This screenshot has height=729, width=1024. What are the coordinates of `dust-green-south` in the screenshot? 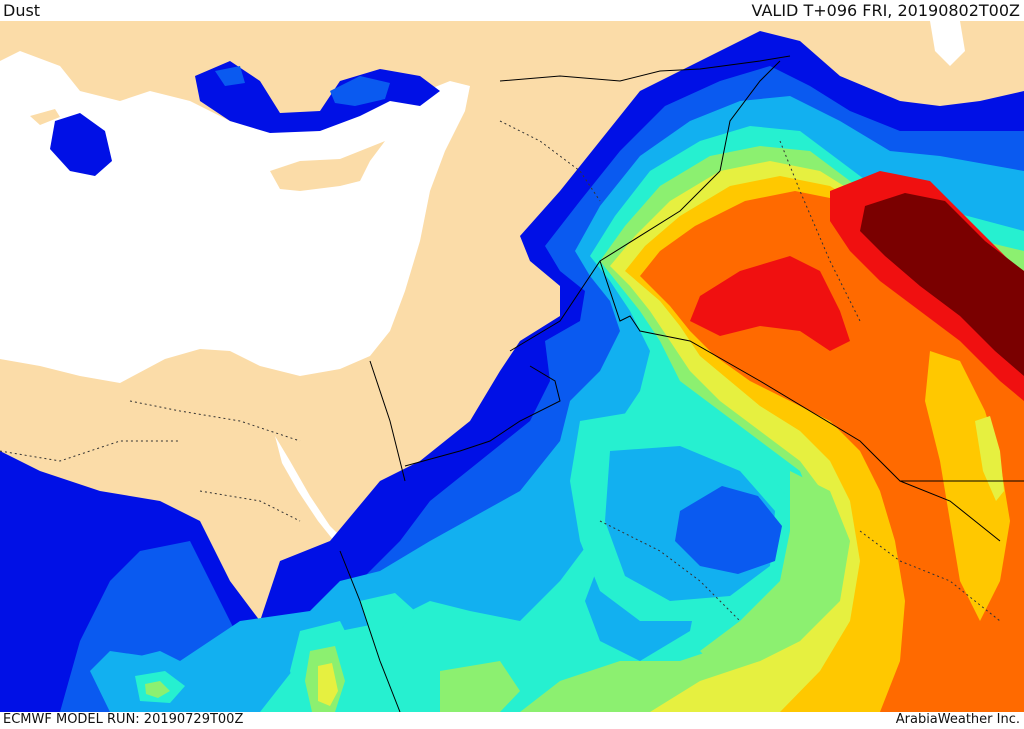 It's located at (157, 689).